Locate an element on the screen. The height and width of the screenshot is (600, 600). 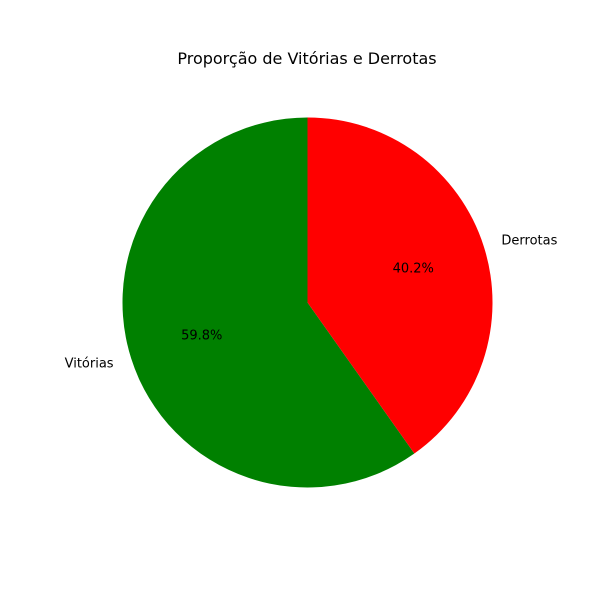
slice-label-derrotas: Derrotas is located at coordinates (529, 240).